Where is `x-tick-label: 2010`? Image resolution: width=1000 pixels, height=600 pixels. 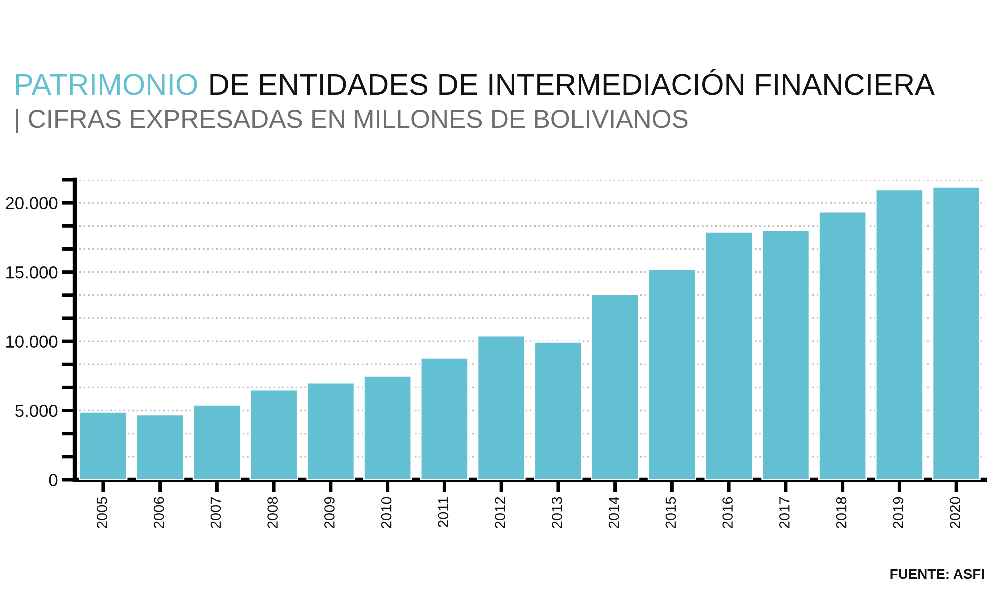
x-tick-label: 2010 is located at coordinates (386, 512).